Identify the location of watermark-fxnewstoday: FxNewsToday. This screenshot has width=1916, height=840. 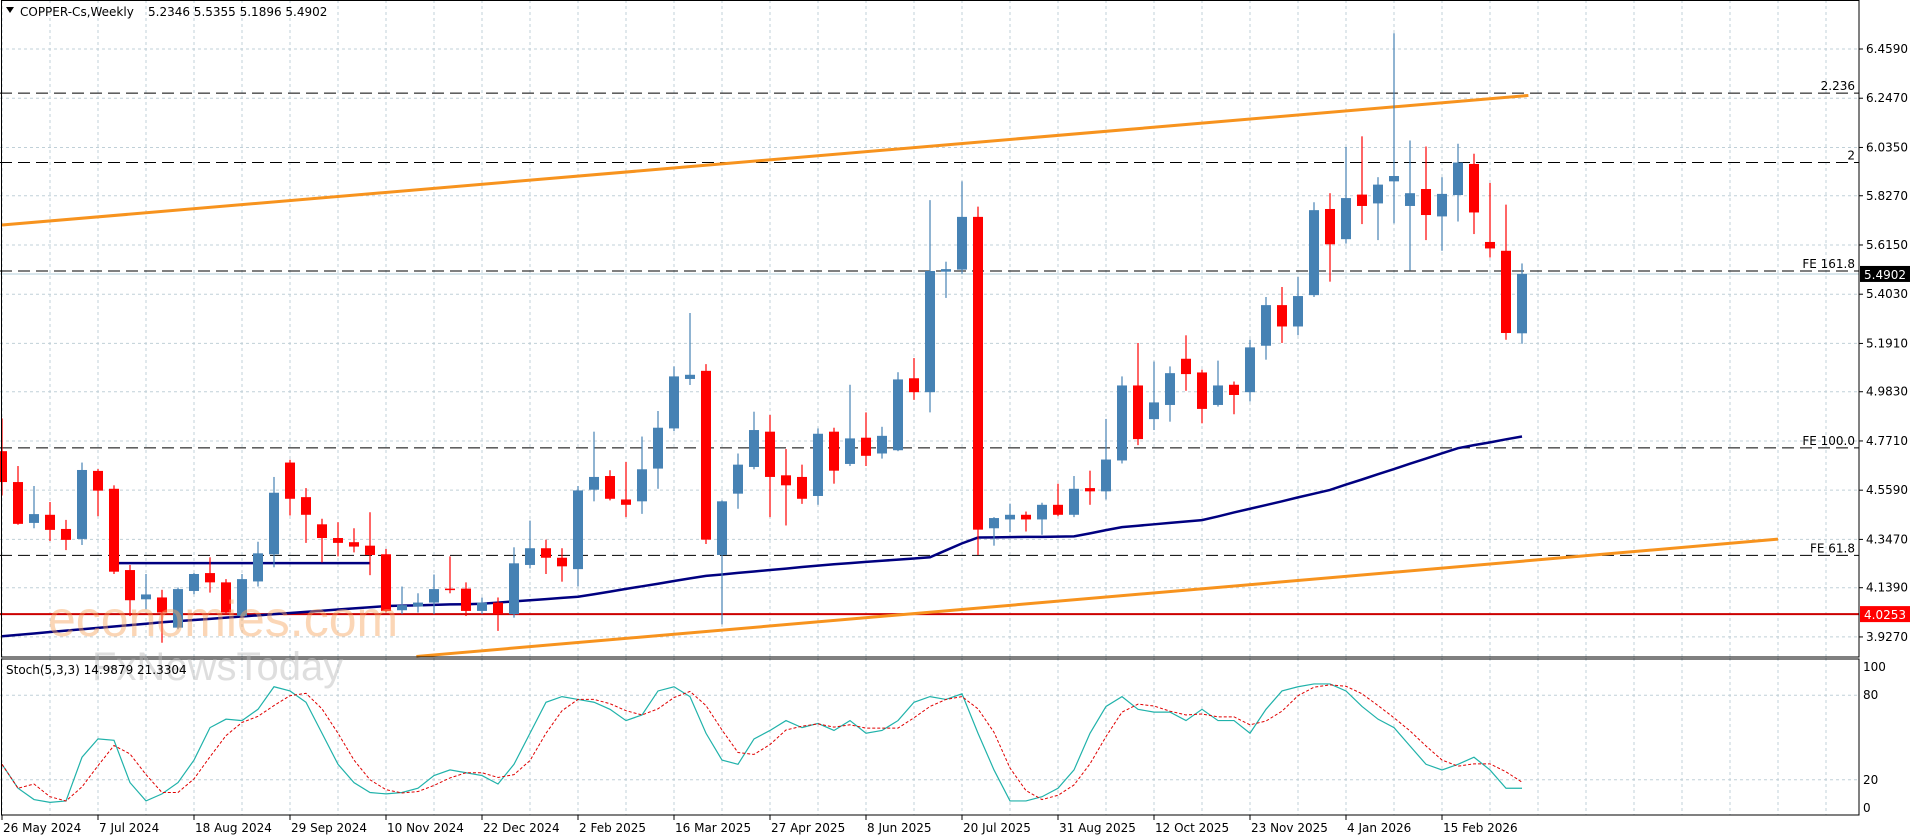
(217, 667).